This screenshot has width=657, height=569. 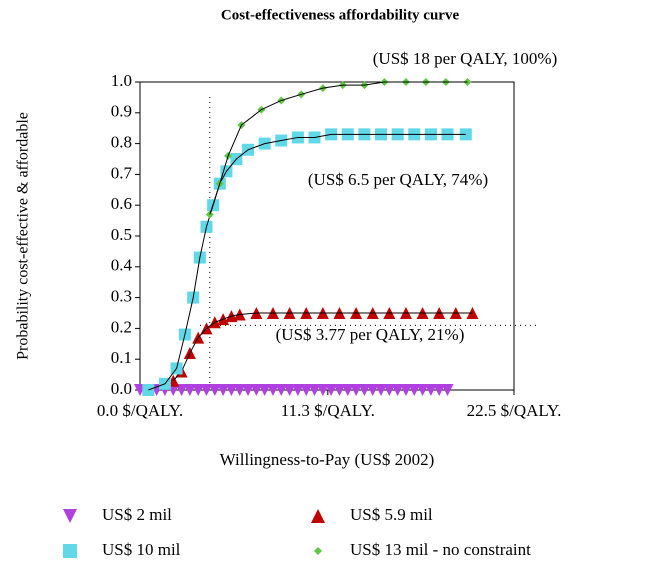 I want to click on y-tick-label: 0.5, so click(x=121, y=234).